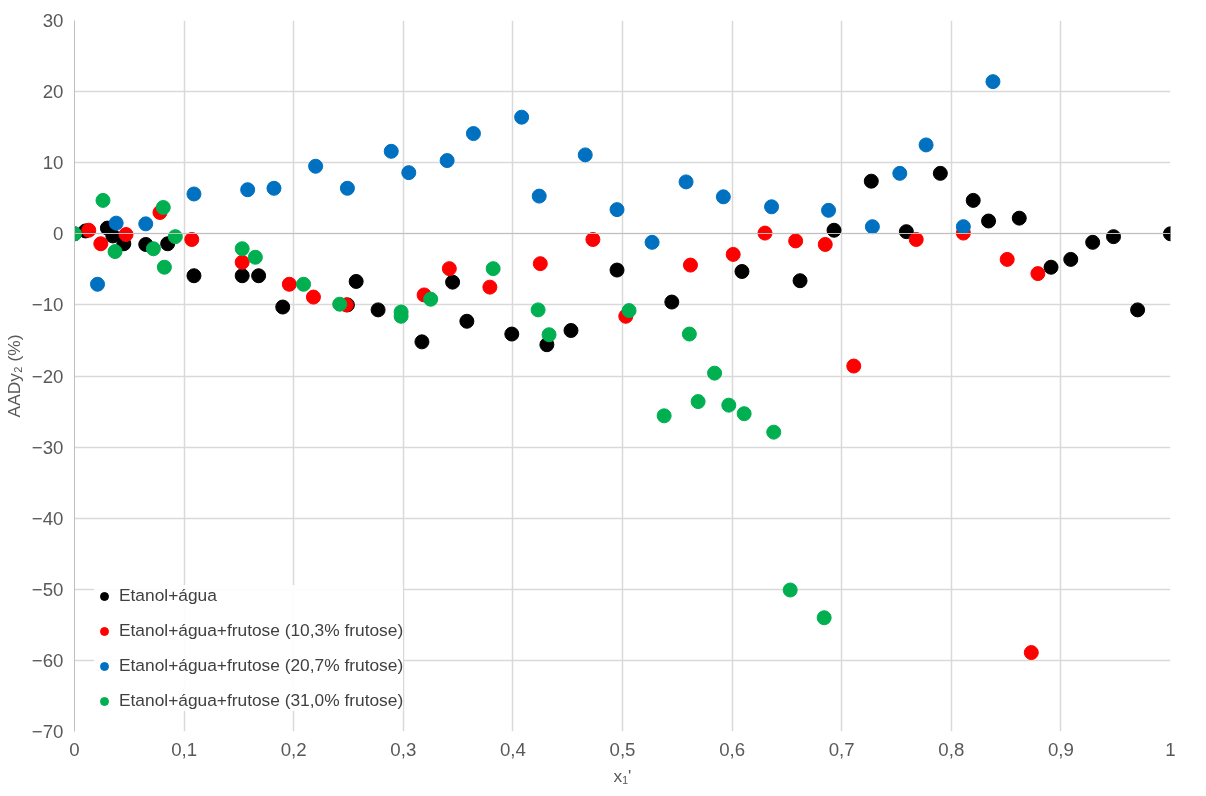 Image resolution: width=1206 pixels, height=796 pixels. I want to click on y-tick-label: −40, so click(47, 518).